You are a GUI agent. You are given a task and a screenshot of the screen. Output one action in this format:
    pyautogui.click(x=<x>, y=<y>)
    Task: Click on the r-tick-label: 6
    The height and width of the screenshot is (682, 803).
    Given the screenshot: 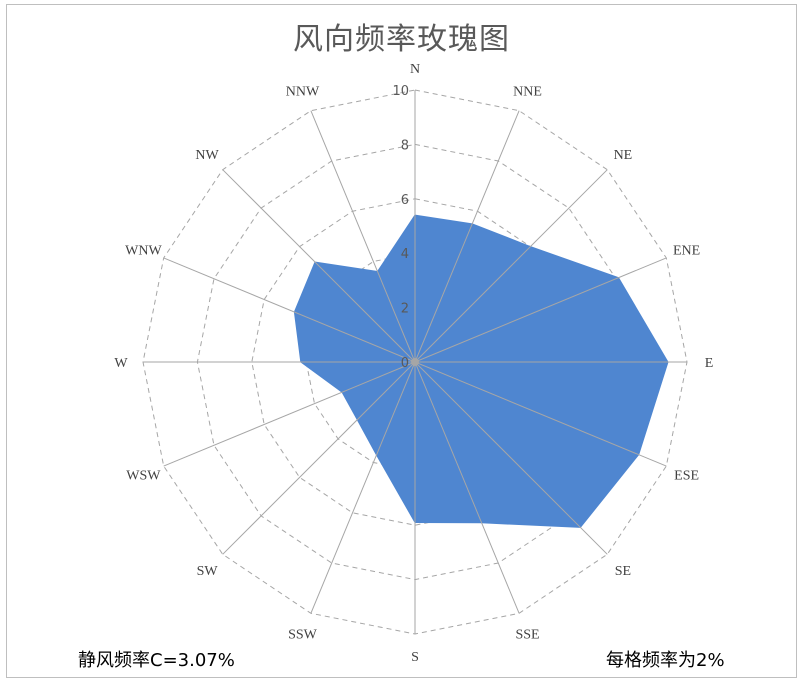 What is the action you would take?
    pyautogui.click(x=405, y=200)
    